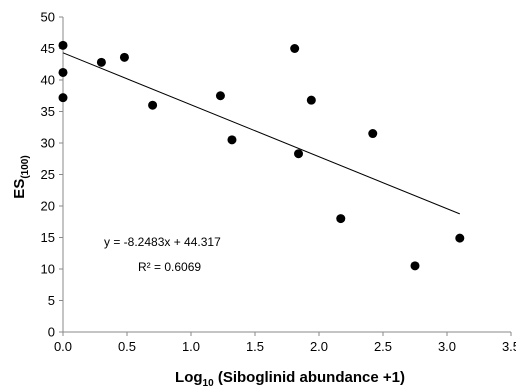 This screenshot has width=516, height=387. I want to click on y-tick-label: 45, so click(48, 48).